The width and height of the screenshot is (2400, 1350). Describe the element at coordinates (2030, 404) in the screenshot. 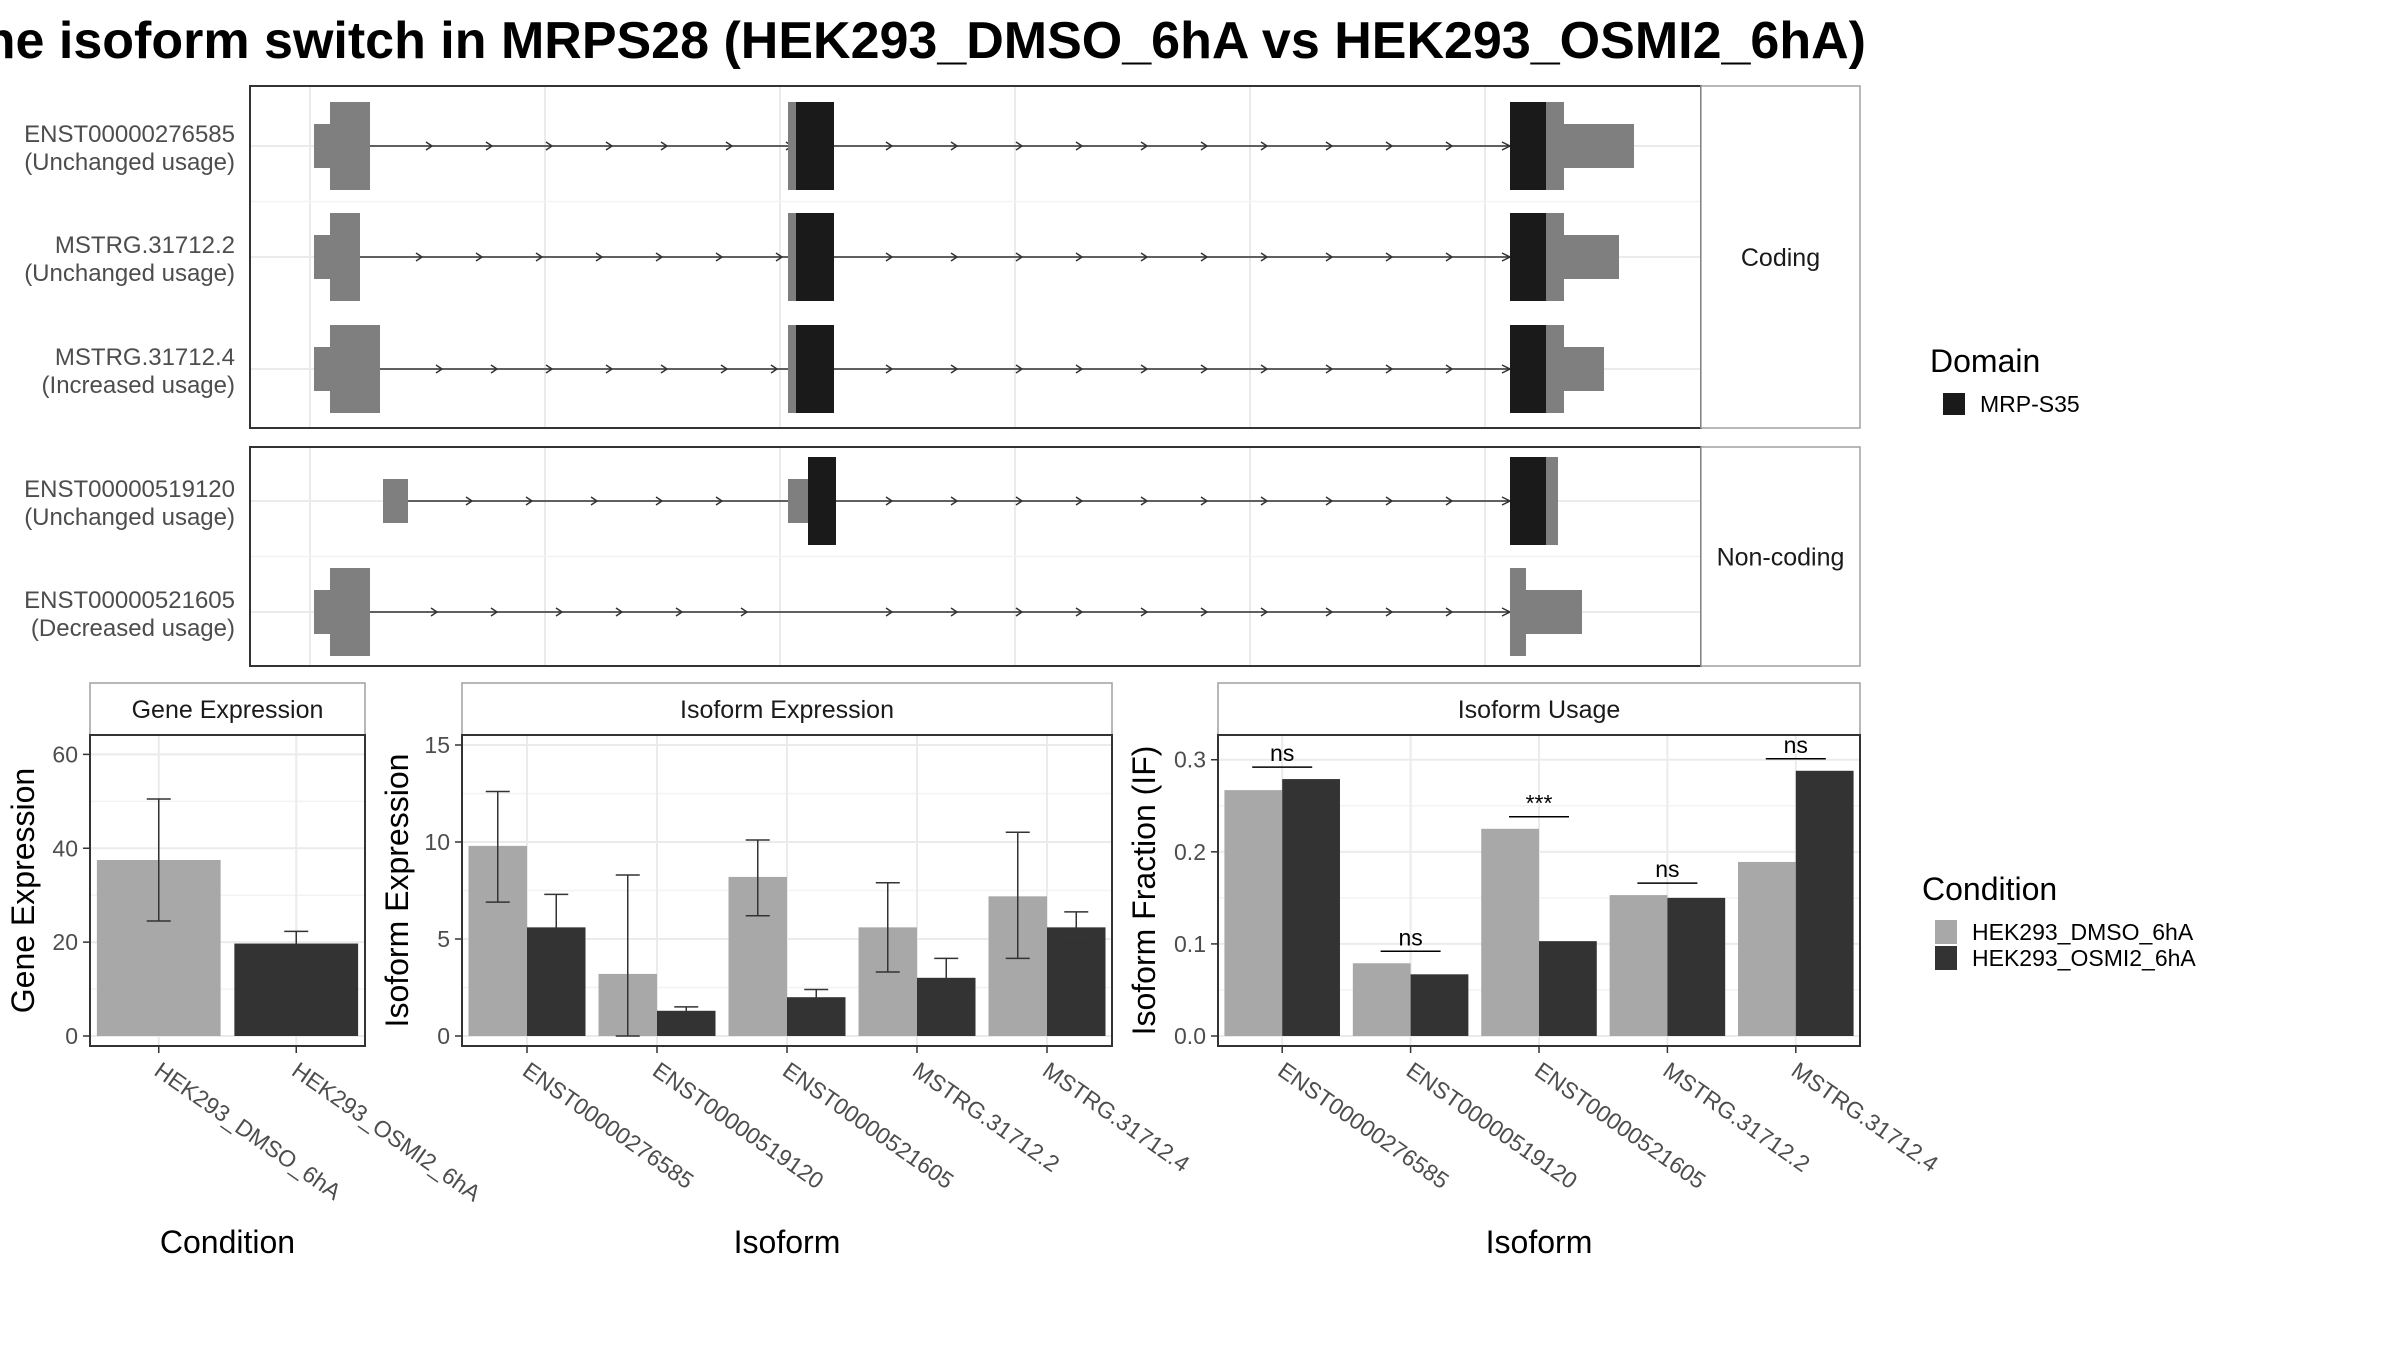

I see `legend-label-domain: MRP-S35` at that location.